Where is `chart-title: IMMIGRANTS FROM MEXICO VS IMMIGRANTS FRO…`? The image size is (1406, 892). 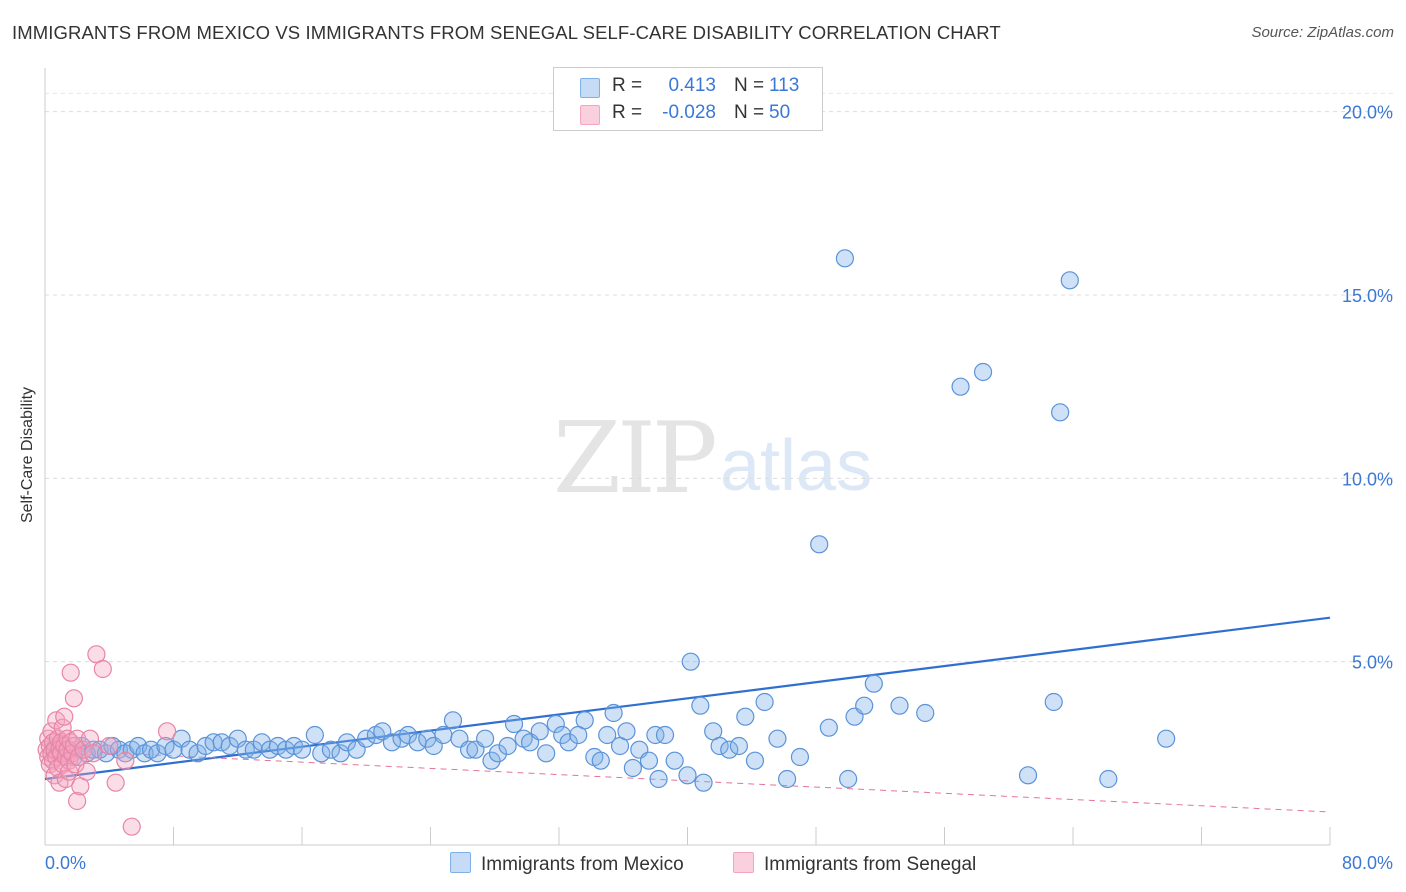
chart-title: IMMIGRANTS FROM MEXICO VS IMMIGRANTS FRO… is located at coordinates (506, 32).